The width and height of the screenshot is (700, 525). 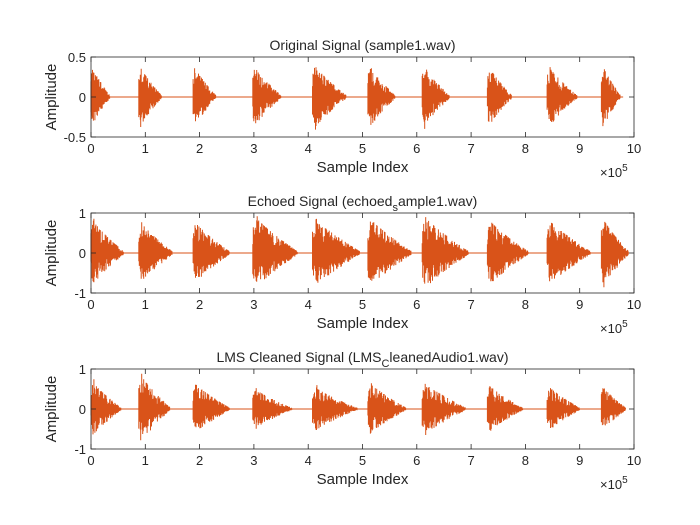 I want to click on subplot-title: Echoed Signal (echoedsample1.wav), so click(x=363, y=203).